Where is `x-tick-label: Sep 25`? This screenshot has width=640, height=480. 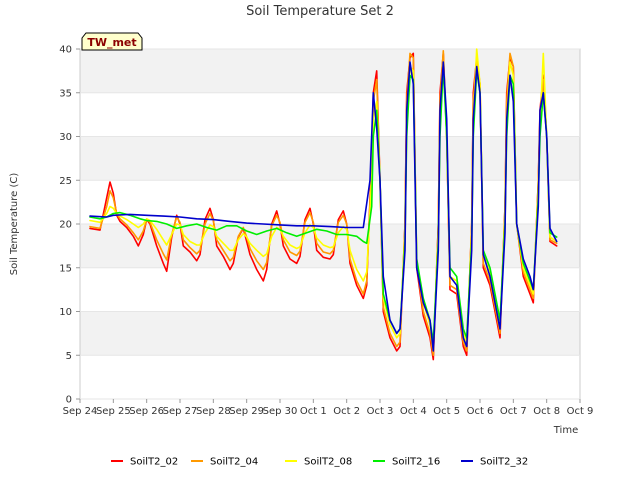 x-tick-label: Sep 25 is located at coordinates (113, 411).